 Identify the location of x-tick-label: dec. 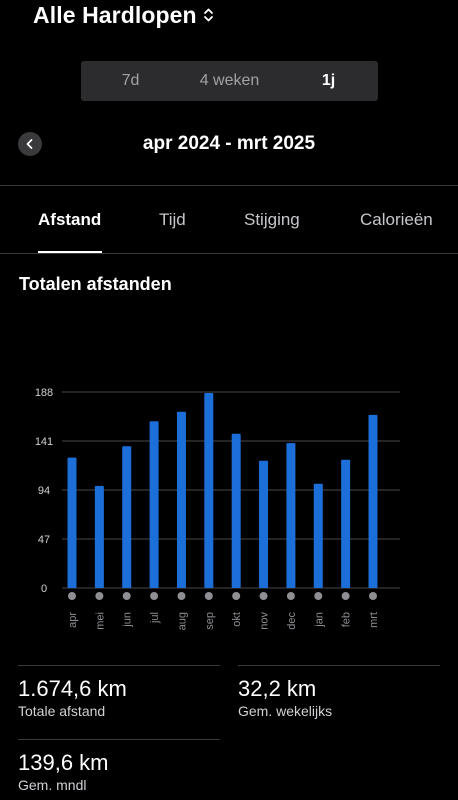
(292, 621).